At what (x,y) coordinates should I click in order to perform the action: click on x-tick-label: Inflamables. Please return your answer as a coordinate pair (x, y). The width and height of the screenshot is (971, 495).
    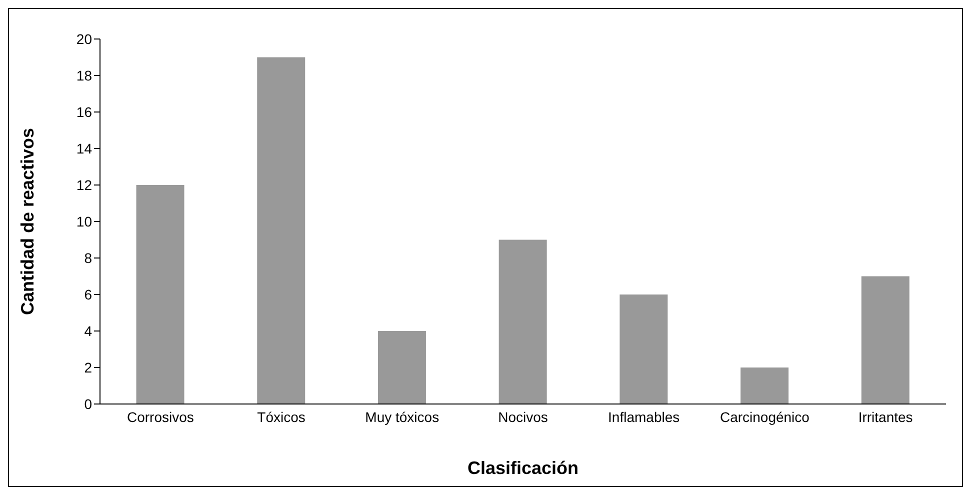
    Looking at the image, I should click on (644, 416).